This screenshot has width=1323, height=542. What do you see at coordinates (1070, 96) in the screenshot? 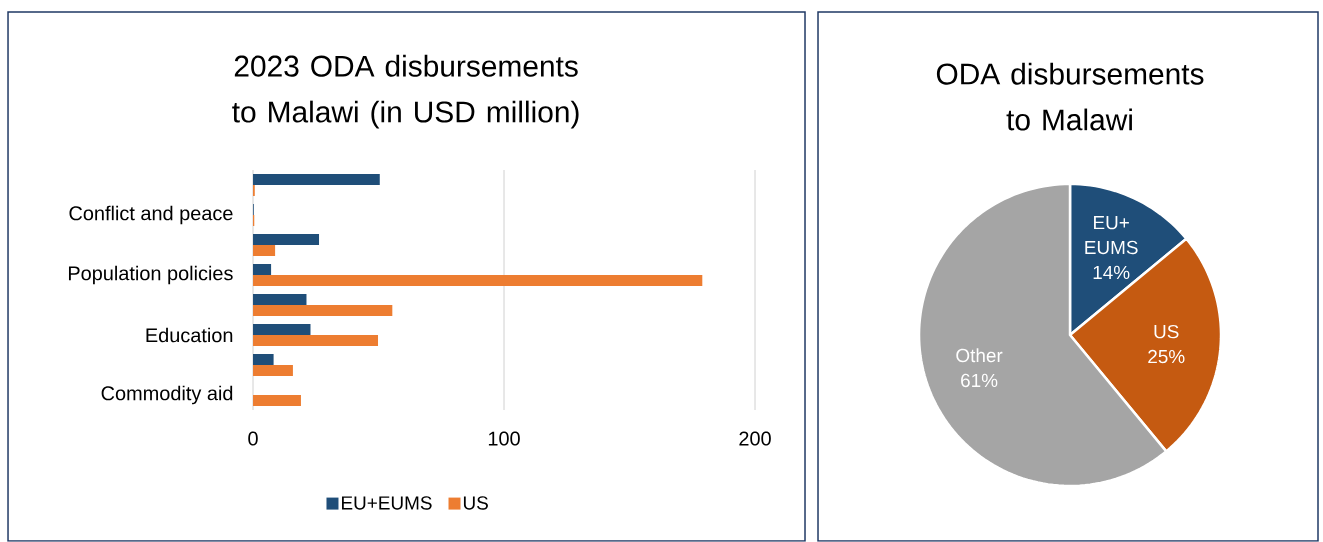
I see `chart-title: ODA disbursements to Malawi` at bounding box center [1070, 96].